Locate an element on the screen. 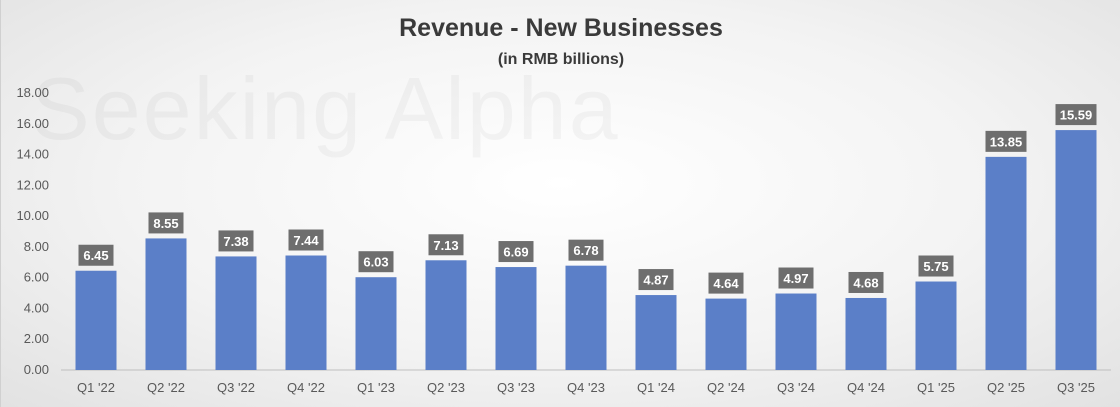 This screenshot has width=1120, height=407. y-tick-label: 8.00 is located at coordinates (36, 246).